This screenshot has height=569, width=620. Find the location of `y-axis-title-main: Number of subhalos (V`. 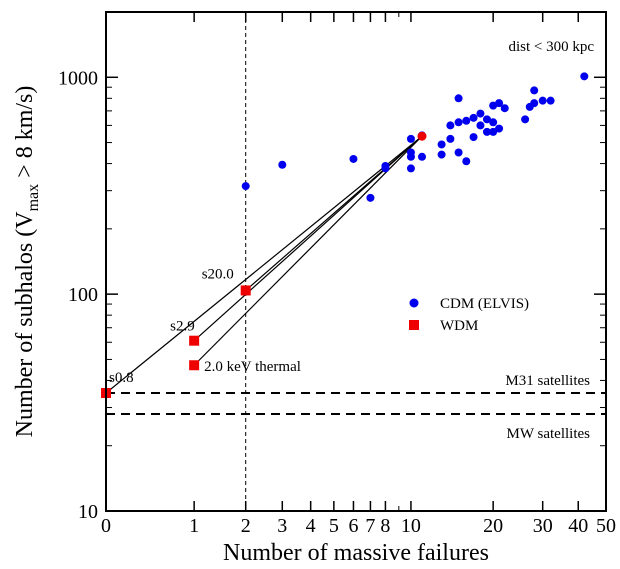

y-axis-title-main: Number of subhalos (V is located at coordinates (25, 324).